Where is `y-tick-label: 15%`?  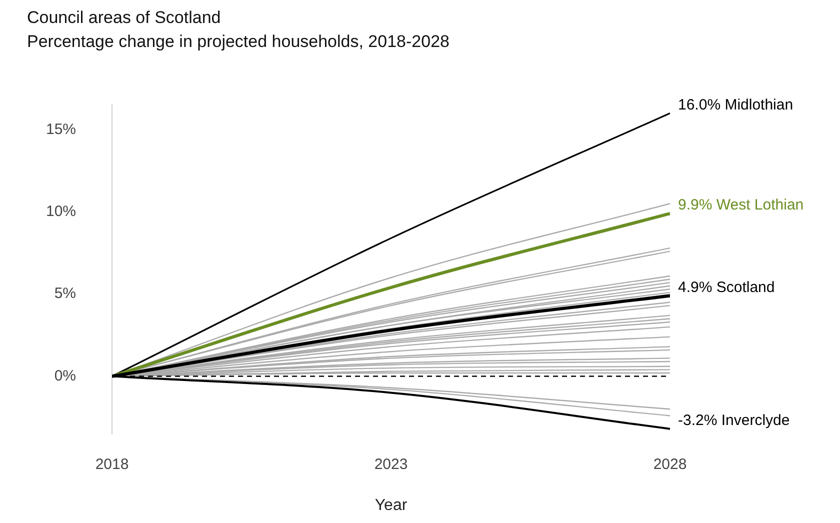 y-tick-label: 15% is located at coordinates (61, 129).